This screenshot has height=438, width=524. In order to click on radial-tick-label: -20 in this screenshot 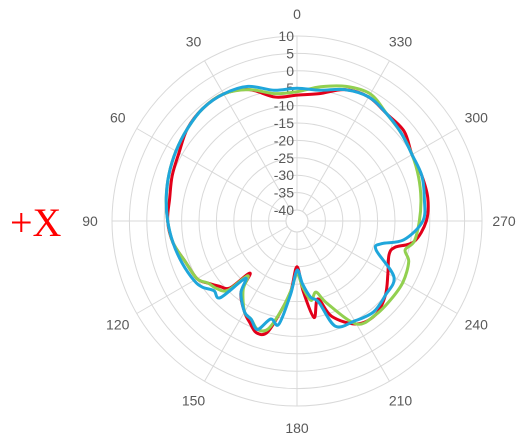, I will do `click(284, 140)`.